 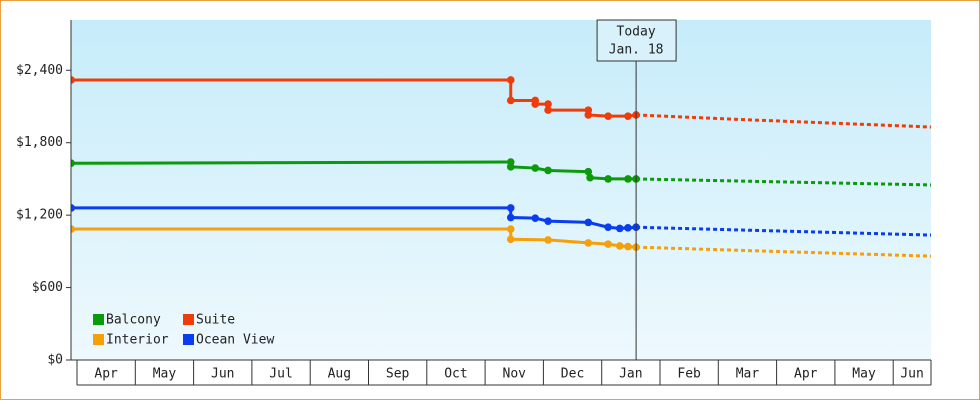 I want to click on today-date: Jan. 18, so click(x=636, y=50).